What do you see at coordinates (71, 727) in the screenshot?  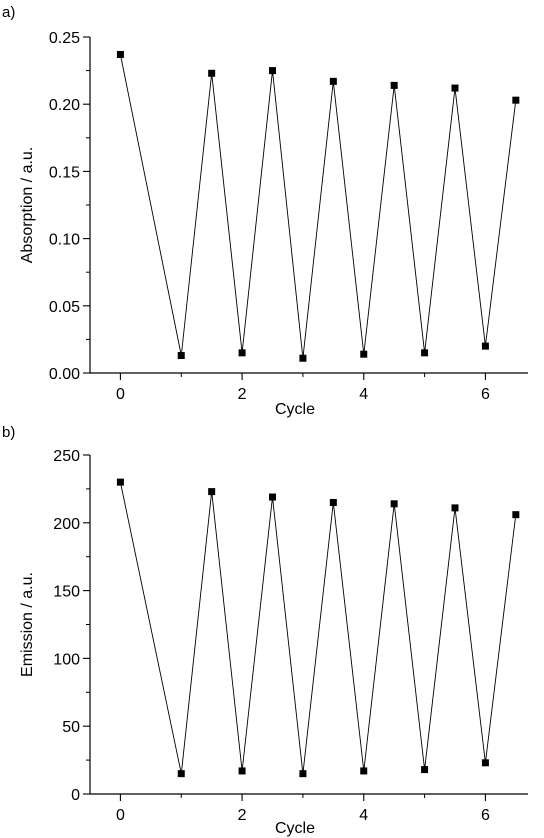 I see `y-tick-label: 50` at bounding box center [71, 727].